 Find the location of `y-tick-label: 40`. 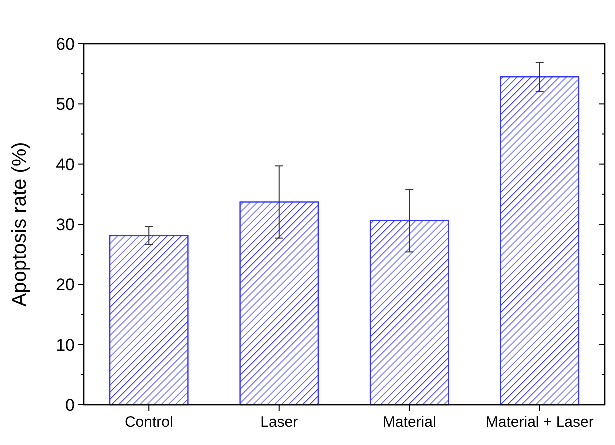

y-tick-label: 40 is located at coordinates (65, 164).